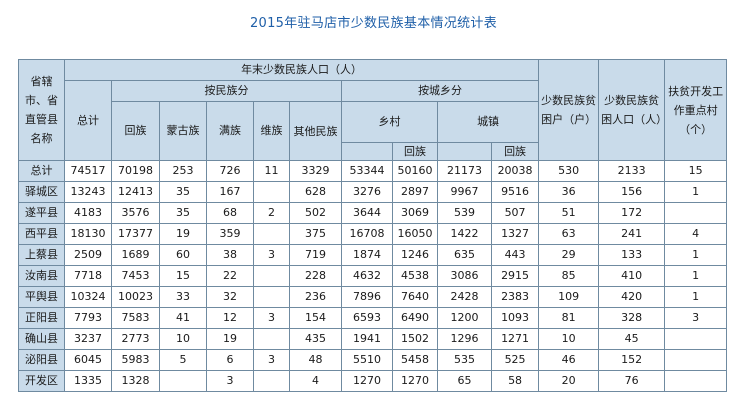 Image resolution: width=747 pixels, height=408 pixels. I want to click on cell-urban: 539, so click(464, 213).